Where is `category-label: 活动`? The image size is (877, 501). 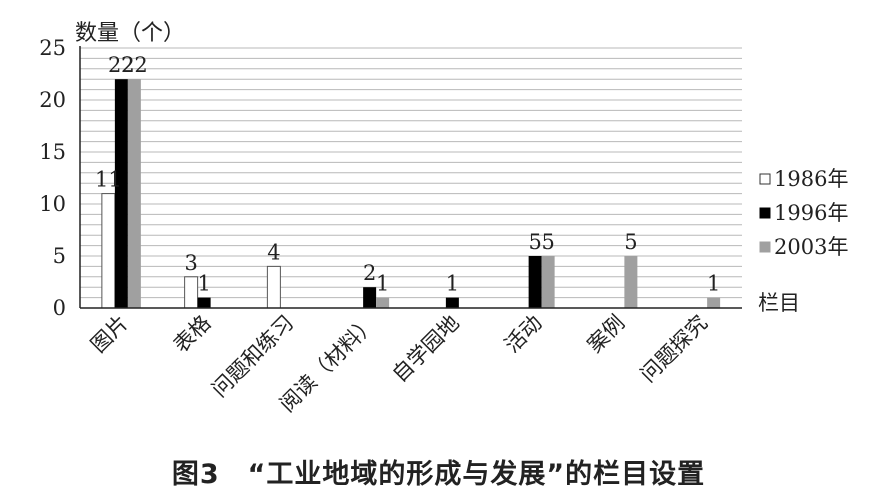
category-label: 活动 is located at coordinates (523, 334).